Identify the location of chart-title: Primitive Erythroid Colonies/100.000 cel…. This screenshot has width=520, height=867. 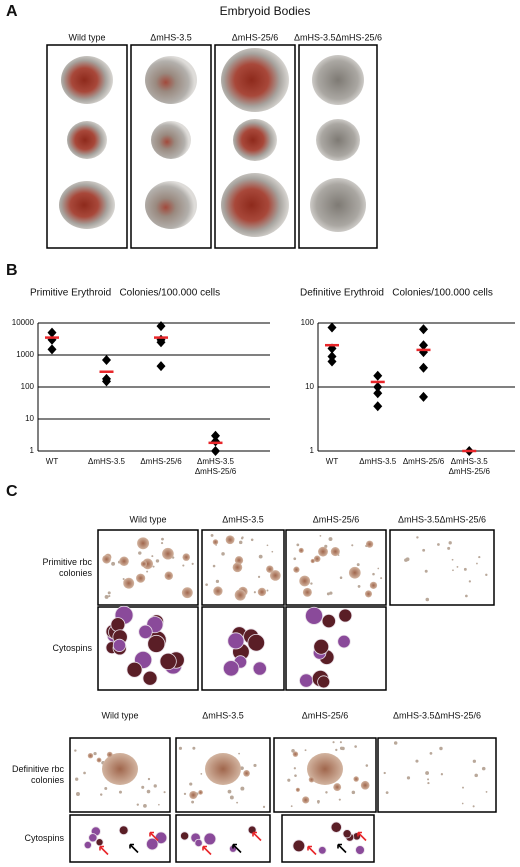
(125, 293).